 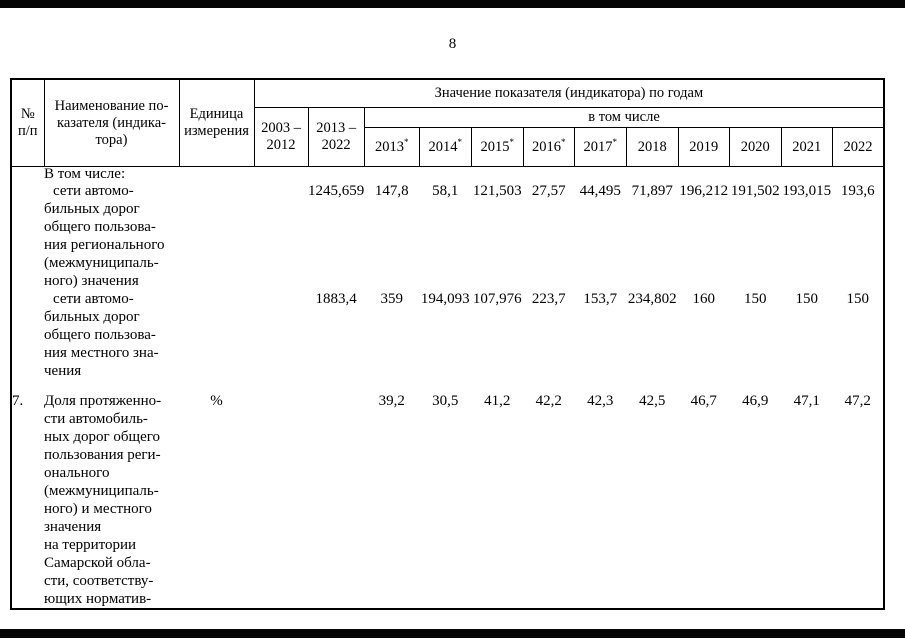 What do you see at coordinates (281, 137) in the screenshot?
I see `header-period-2003-2012: 2003 – 2012` at bounding box center [281, 137].